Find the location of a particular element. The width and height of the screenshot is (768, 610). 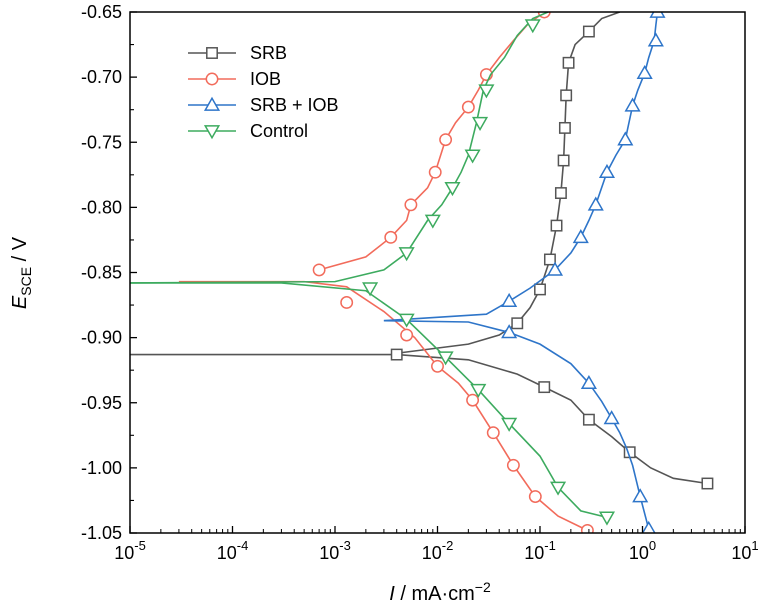

y-tick-label: -1.00 is located at coordinates (101, 468).